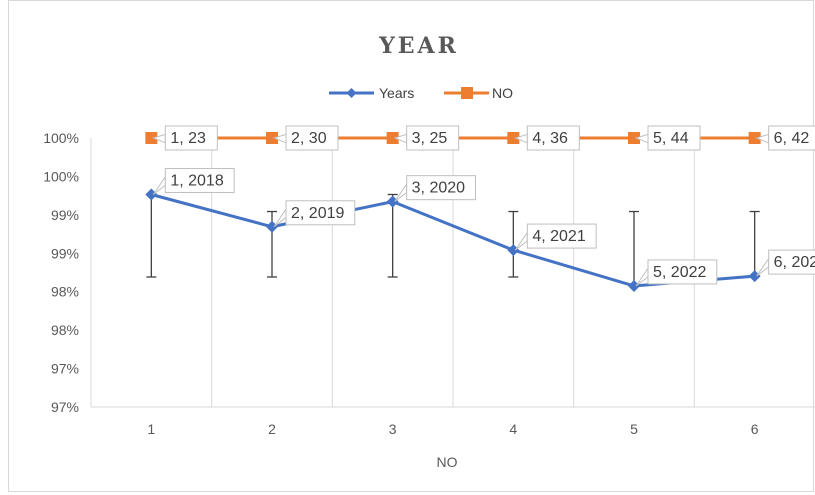 The width and height of the screenshot is (815, 495). What do you see at coordinates (438, 188) in the screenshot?
I see `data-label-text: 3, 2020` at bounding box center [438, 188].